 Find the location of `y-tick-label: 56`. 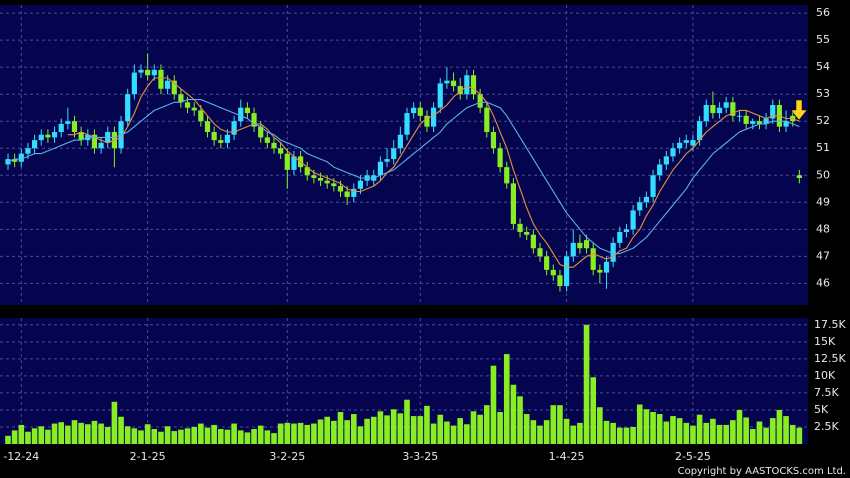

y-tick-label: 56 is located at coordinates (823, 12).